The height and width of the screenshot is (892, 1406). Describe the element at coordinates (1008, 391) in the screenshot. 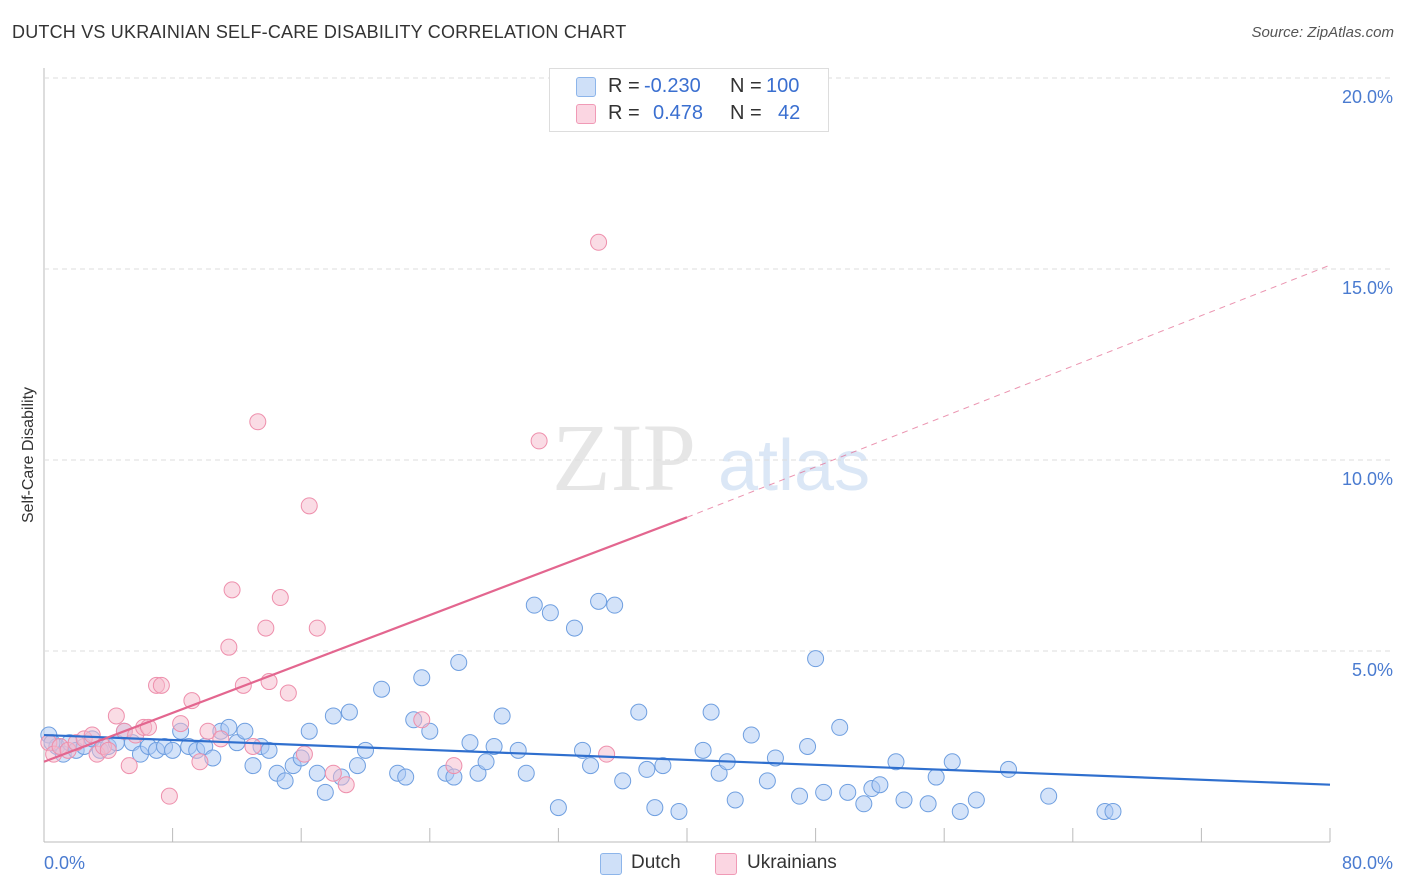

I see `trend-line-extension-ukrainians` at that location.